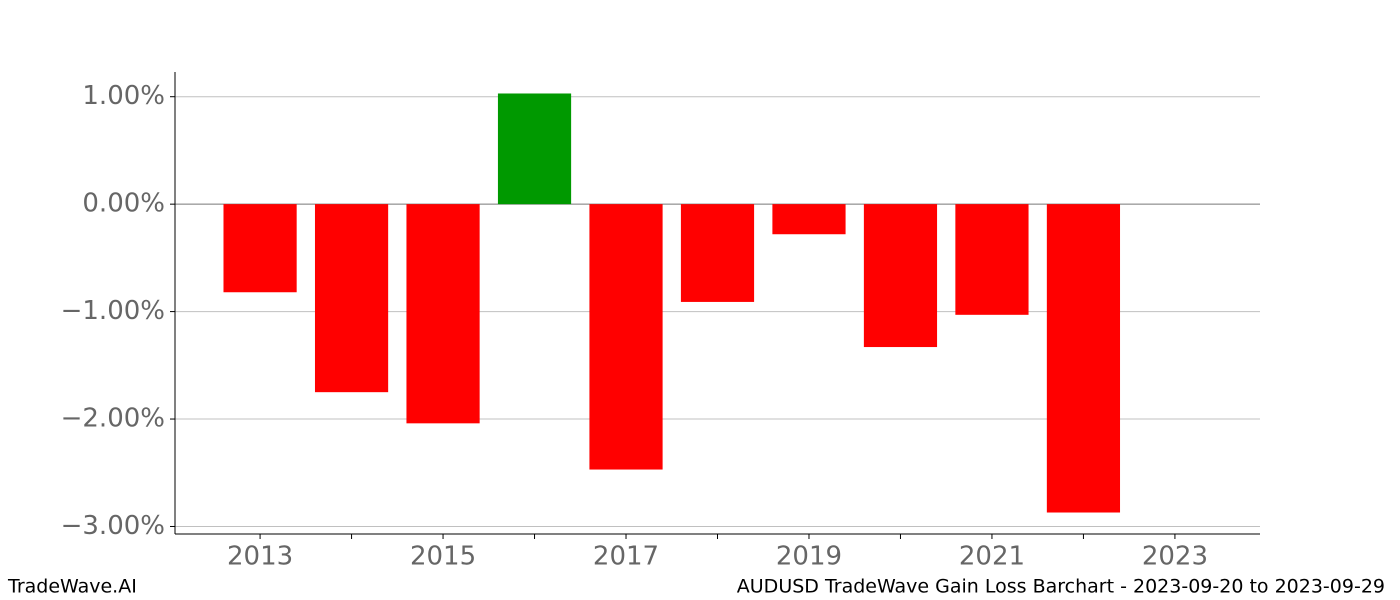  I want to click on y-tick-label: −2.00%, so click(113, 419).